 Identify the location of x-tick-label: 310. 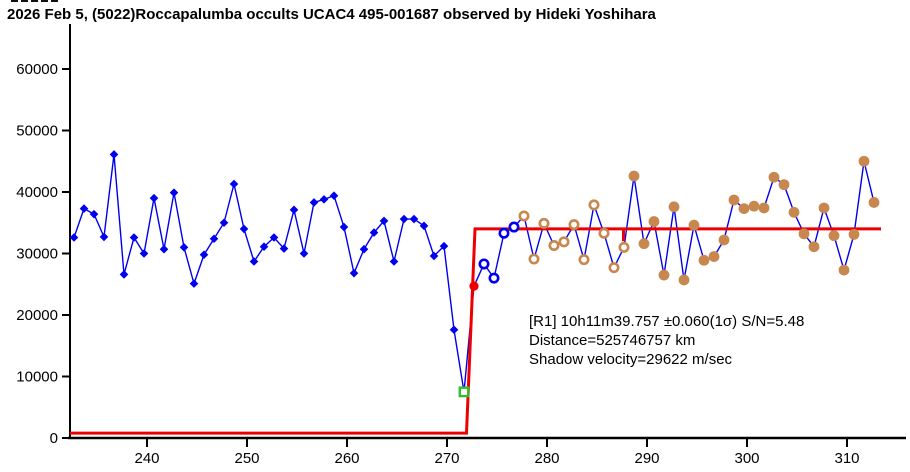
(846, 458).